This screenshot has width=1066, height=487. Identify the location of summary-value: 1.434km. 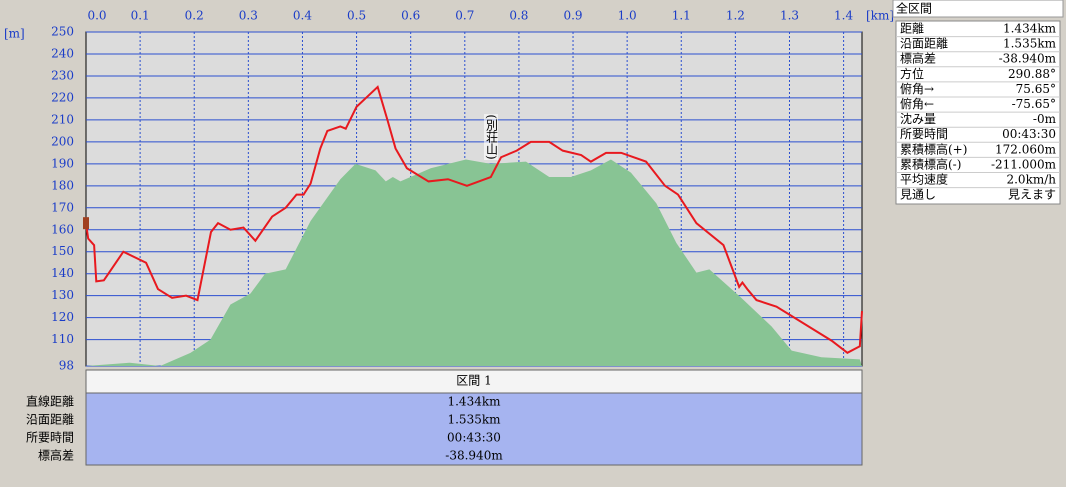
(1030, 29).